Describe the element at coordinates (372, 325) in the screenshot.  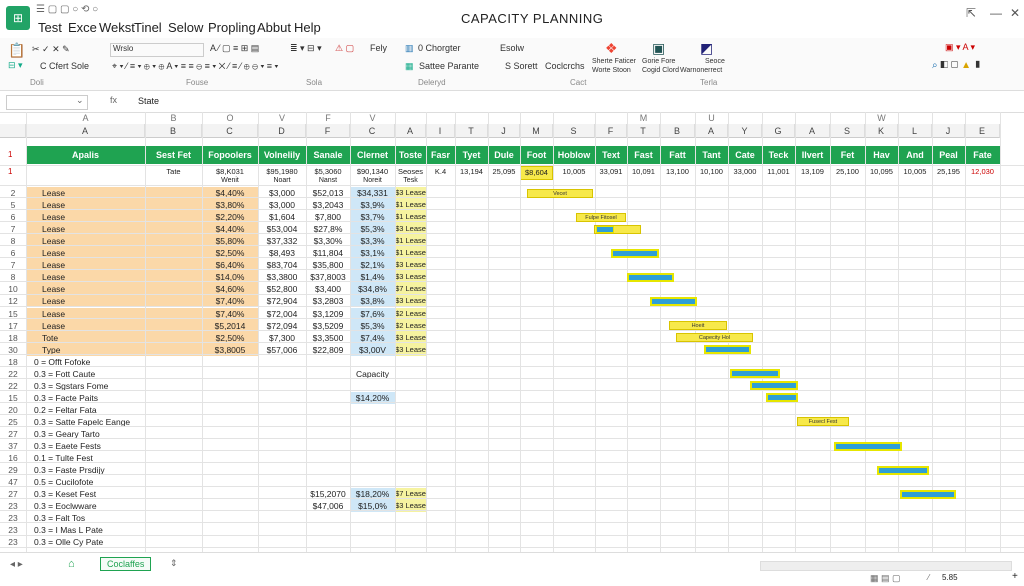
I see `value-cell: $5,3%` at that location.